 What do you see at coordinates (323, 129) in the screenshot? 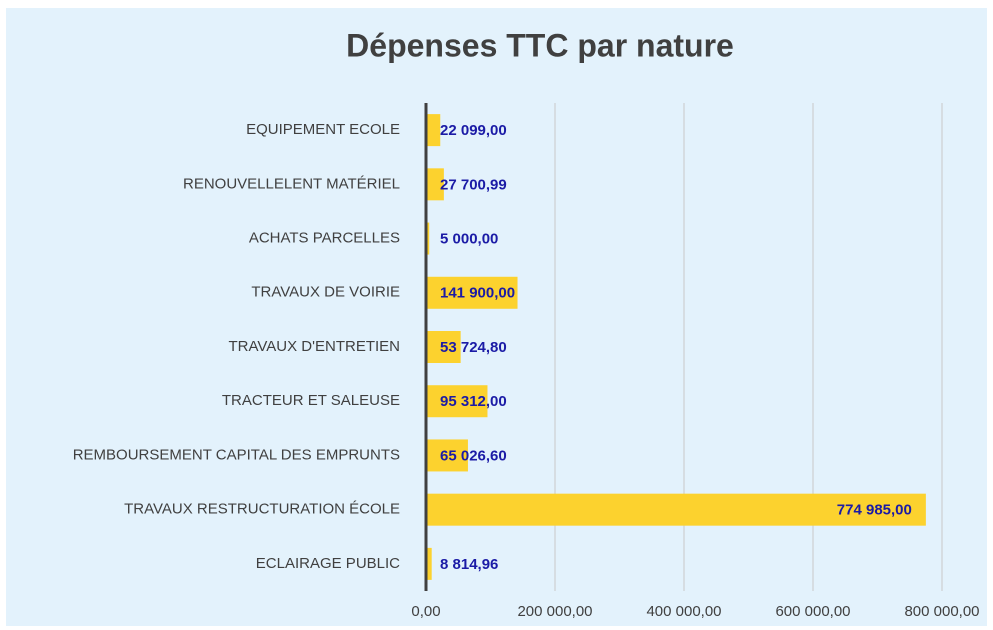
I see `category-label: EQUIPEMENT ECOLE` at bounding box center [323, 129].